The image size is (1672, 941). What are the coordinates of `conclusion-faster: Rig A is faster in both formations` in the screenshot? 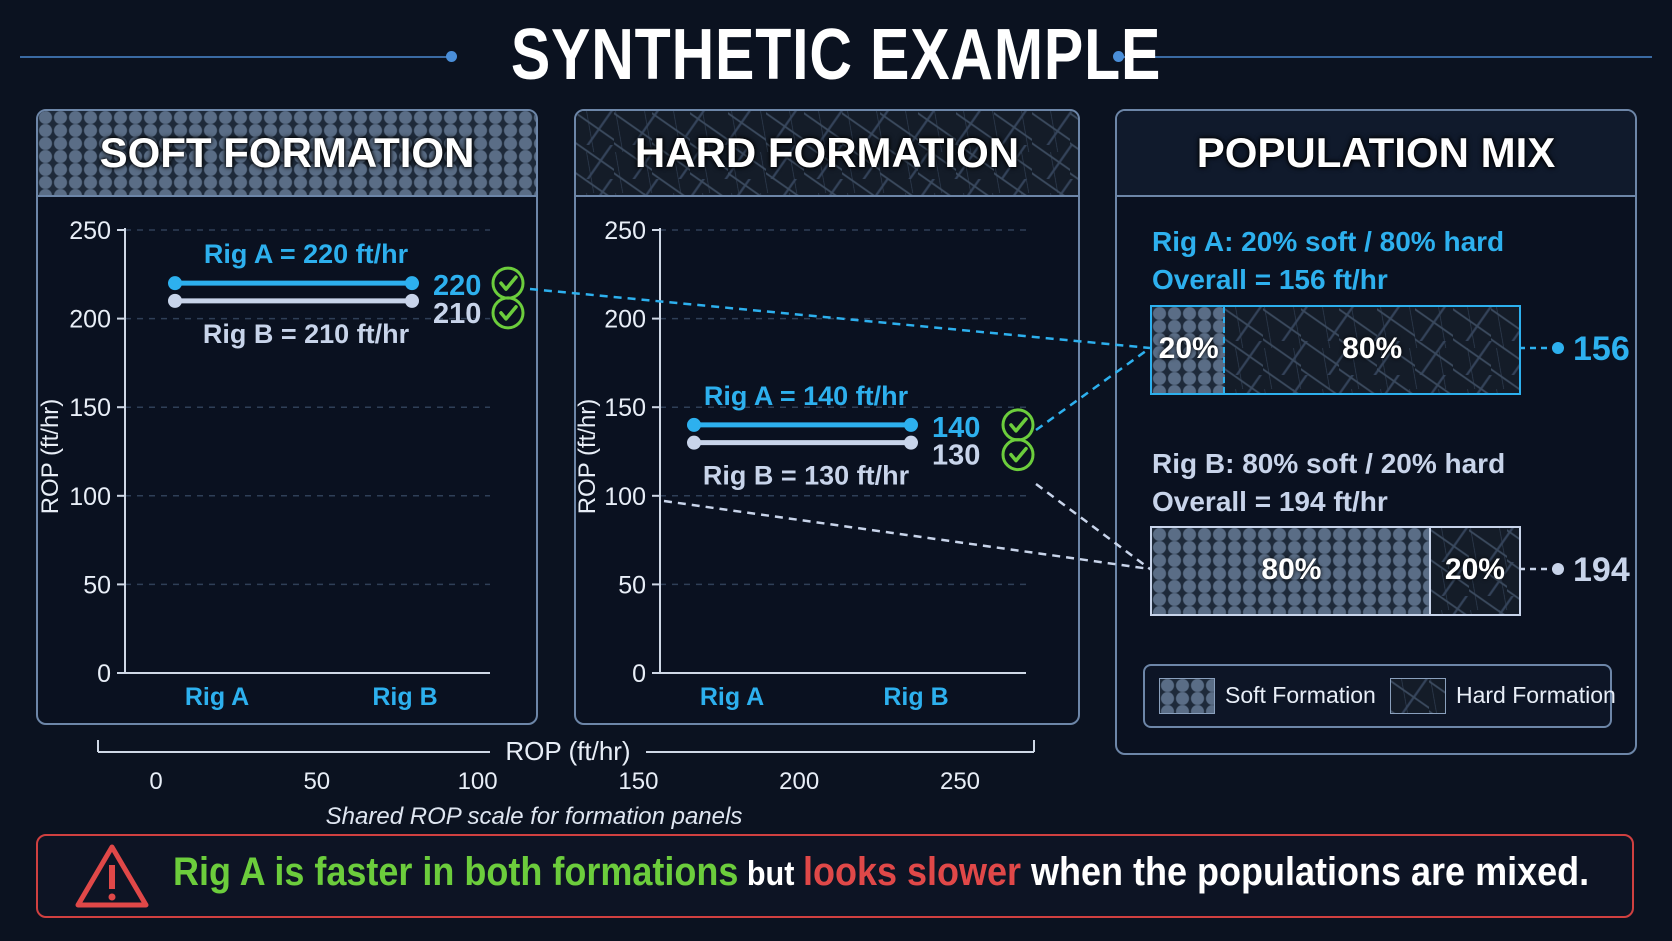 It's located at (456, 872).